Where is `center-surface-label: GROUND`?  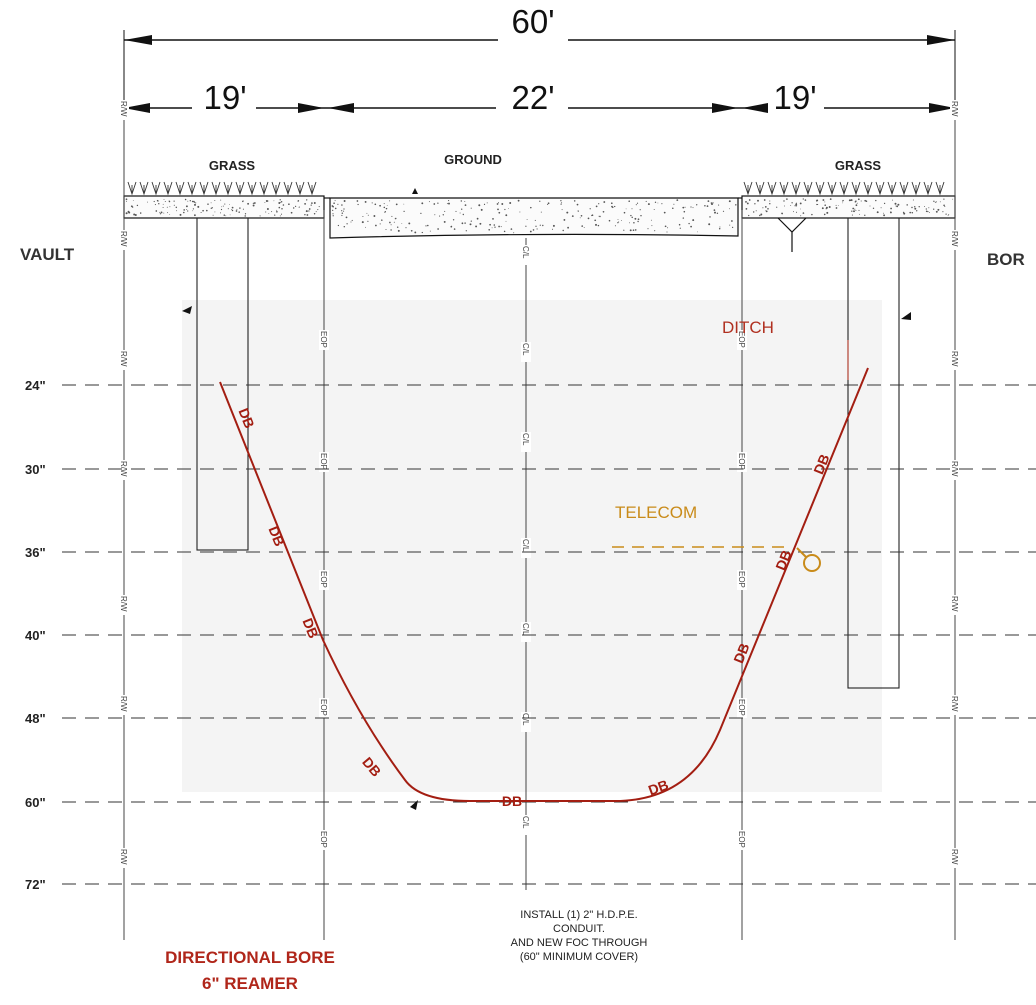
center-surface-label: GROUND is located at coordinates (473, 159).